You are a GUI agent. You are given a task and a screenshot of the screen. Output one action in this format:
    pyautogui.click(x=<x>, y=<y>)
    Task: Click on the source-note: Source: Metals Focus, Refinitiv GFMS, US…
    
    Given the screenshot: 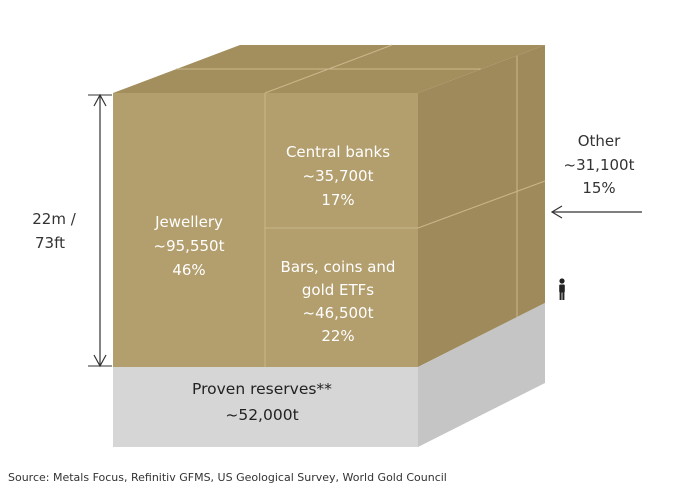 What is the action you would take?
    pyautogui.click(x=227, y=477)
    